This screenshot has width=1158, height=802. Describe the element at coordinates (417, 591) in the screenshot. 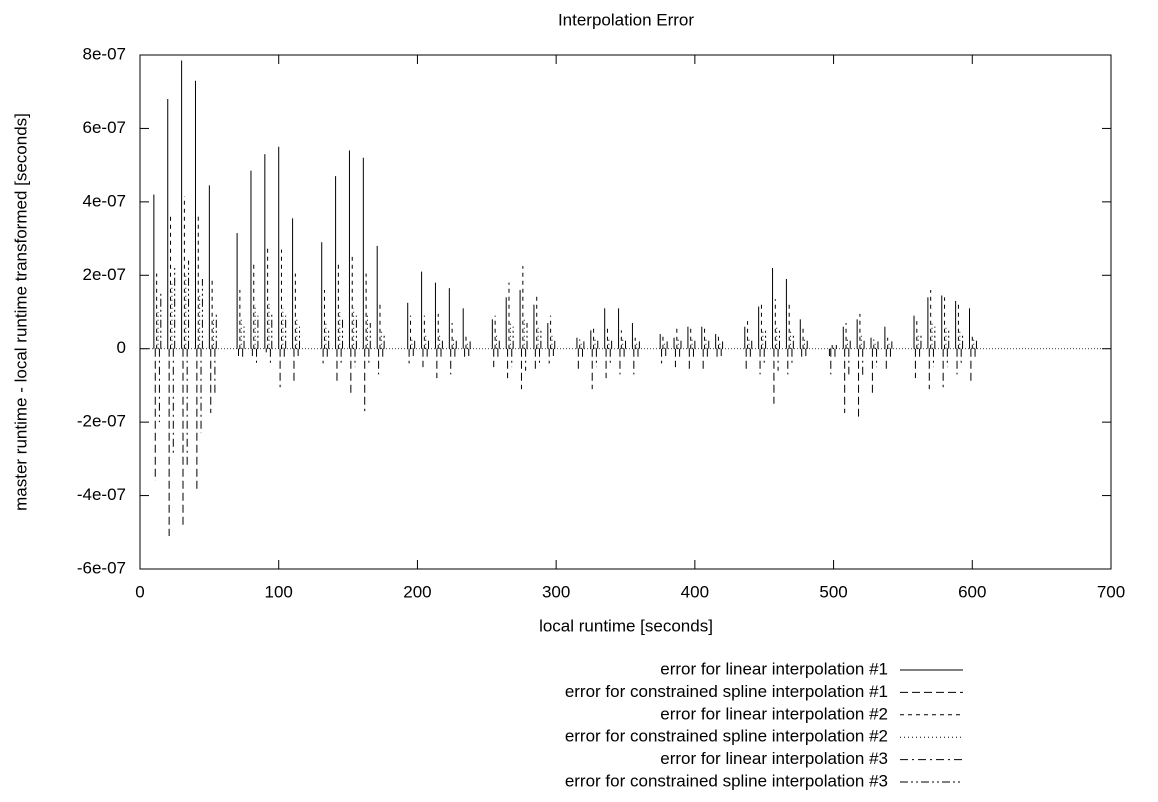

I see `x-tick-label: 200` at that location.